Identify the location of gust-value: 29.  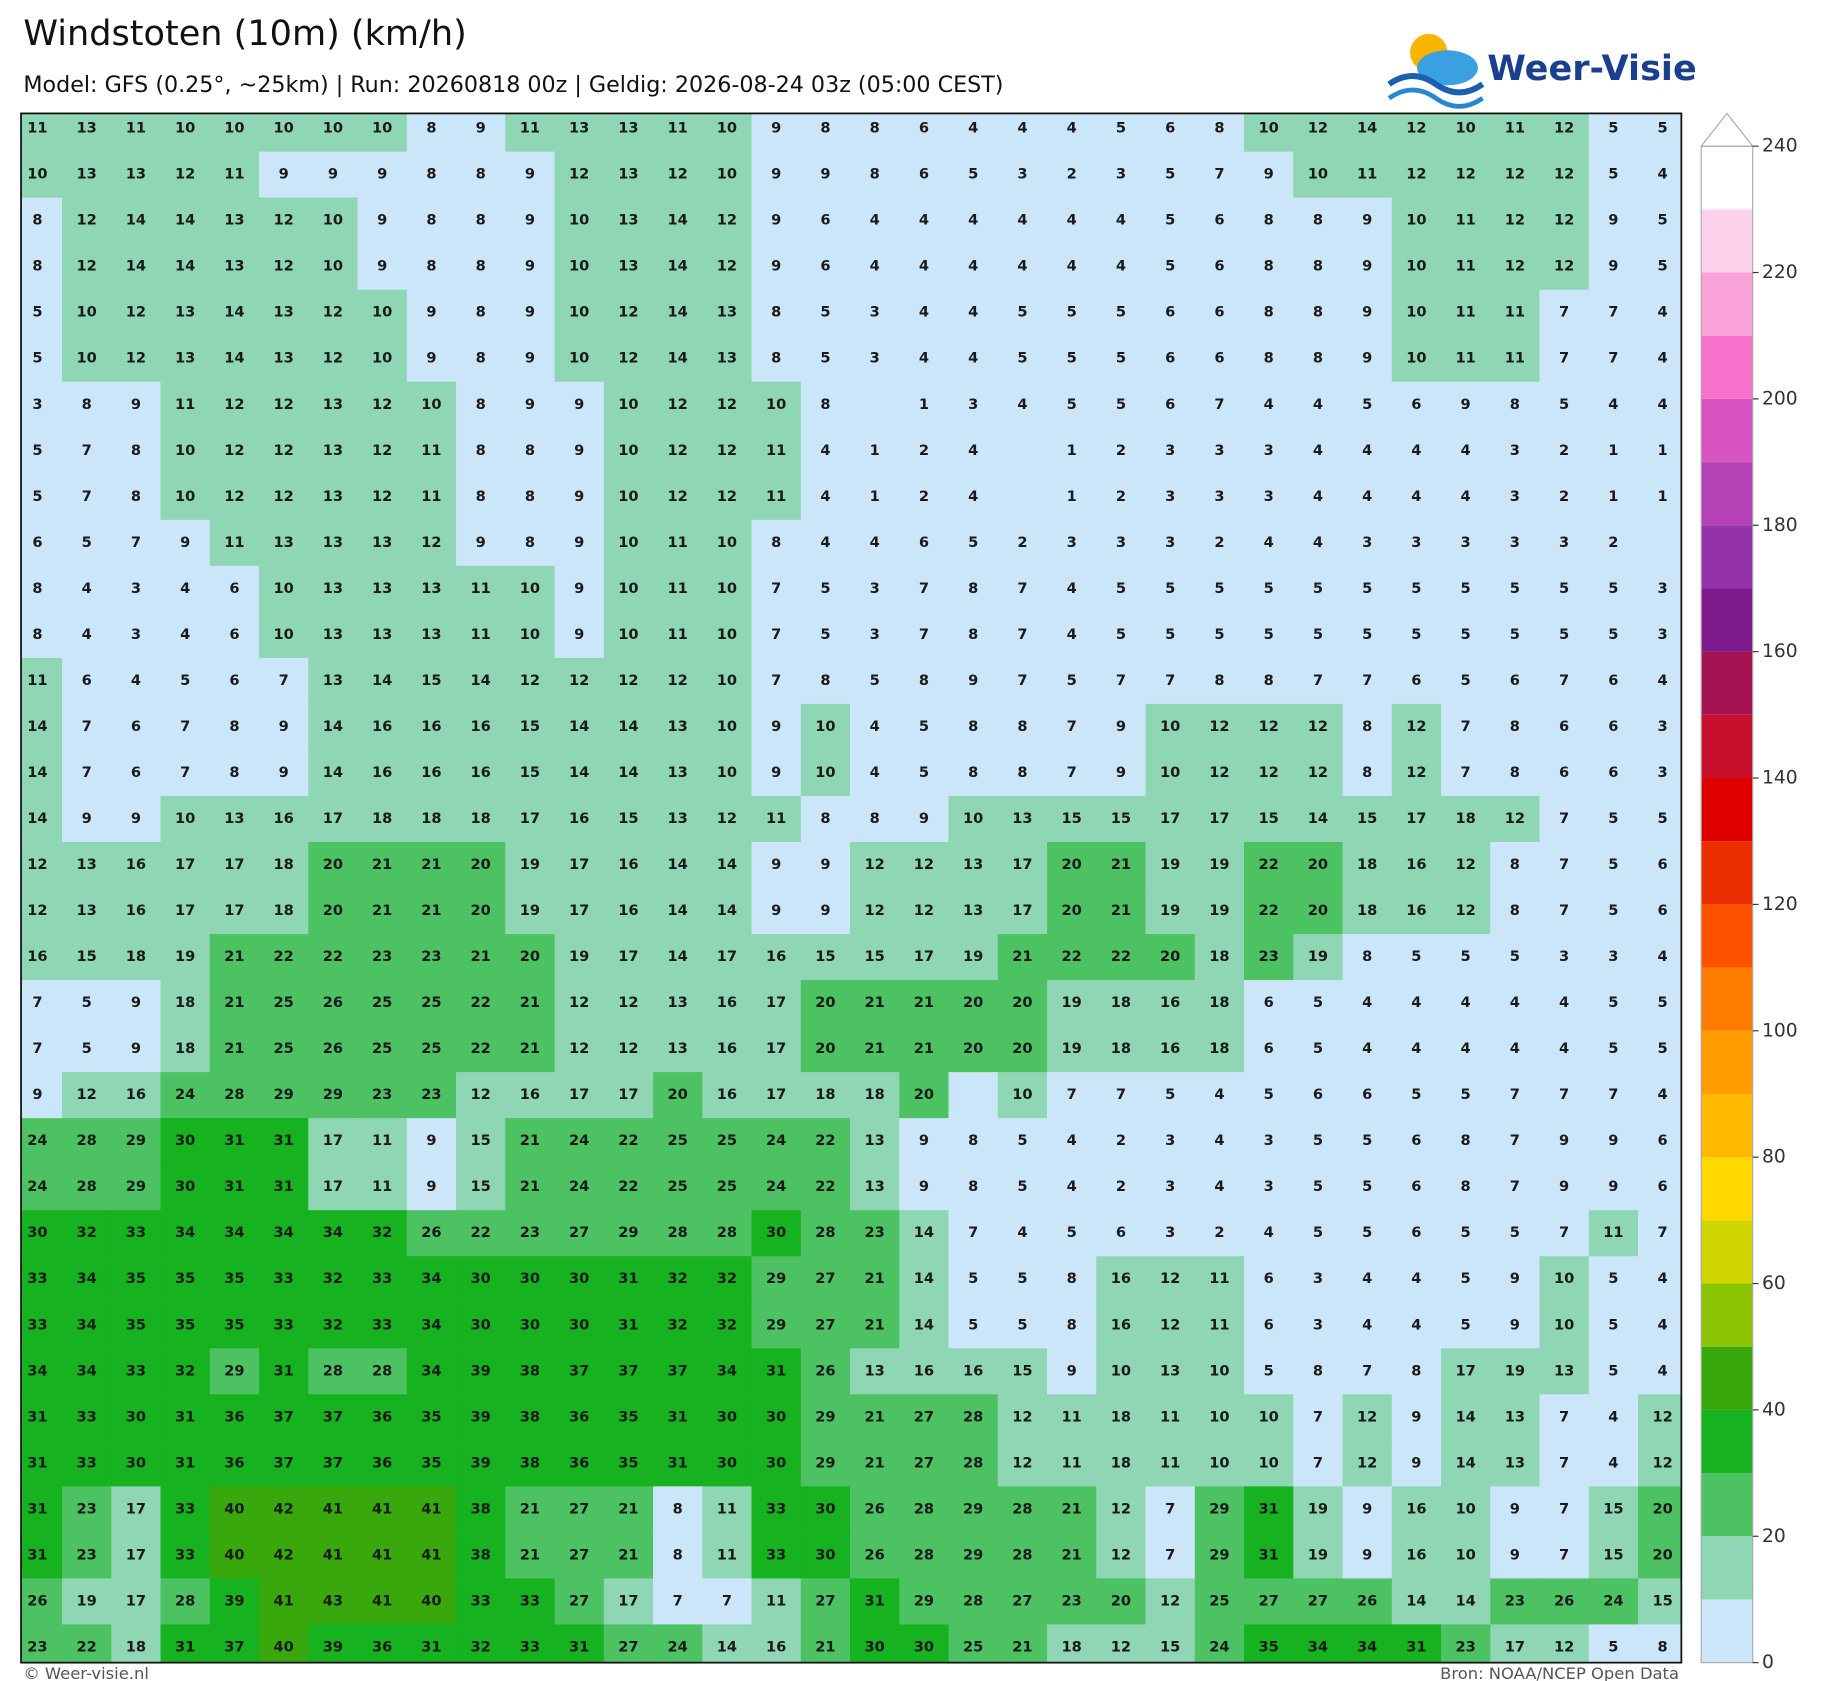
(1219, 1508).